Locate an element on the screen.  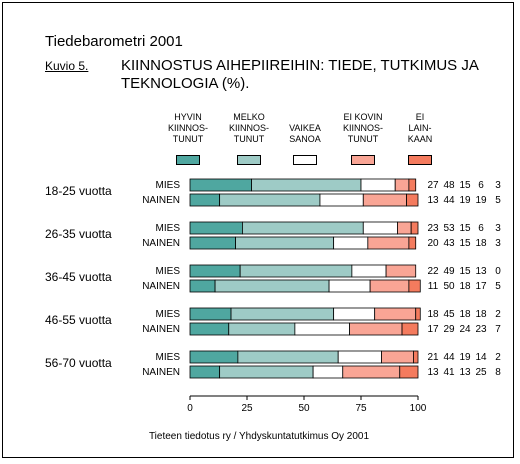
data-label: 49 is located at coordinates (449, 271).